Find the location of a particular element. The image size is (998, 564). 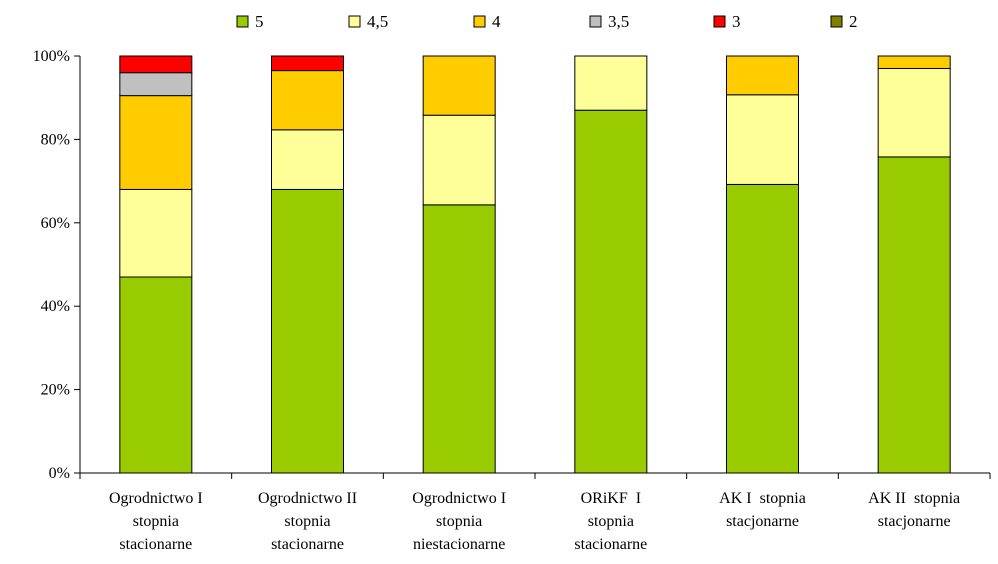

legend-label: 3,5 is located at coordinates (618, 21).